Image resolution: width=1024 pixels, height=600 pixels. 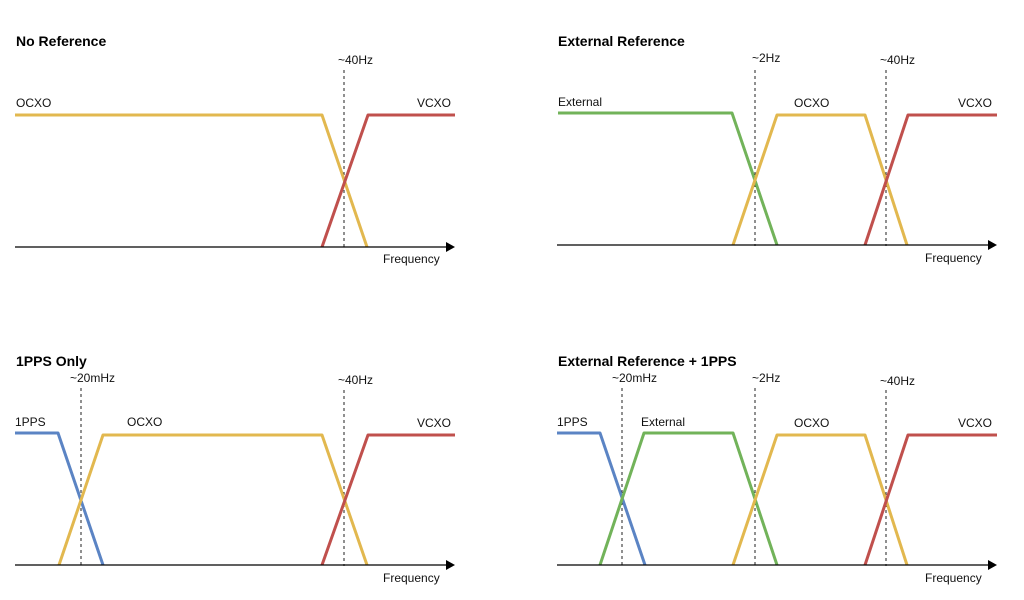 I want to click on diagram-title: External Reference + 1PPS, so click(x=647, y=361).